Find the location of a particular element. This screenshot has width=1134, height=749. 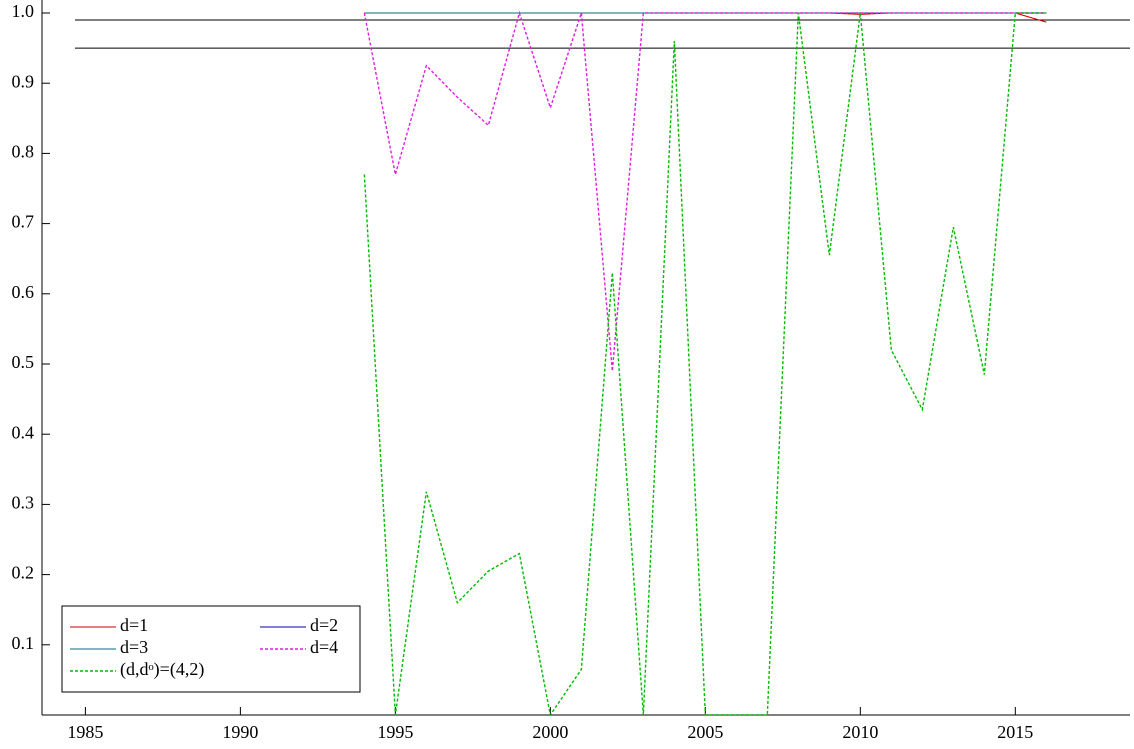

y-tick-label: 0.8 is located at coordinates (23, 152).